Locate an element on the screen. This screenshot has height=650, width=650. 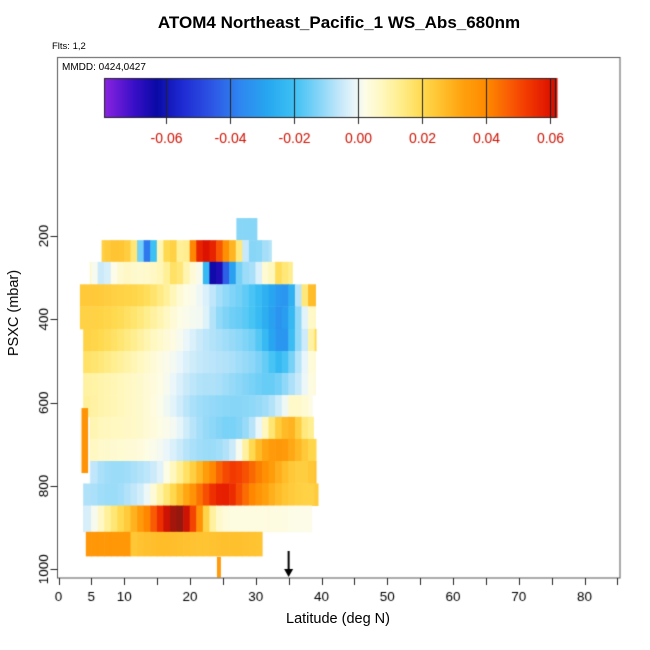
mmdd-annotation: MMDD: 0424,0427 is located at coordinates (104, 67).